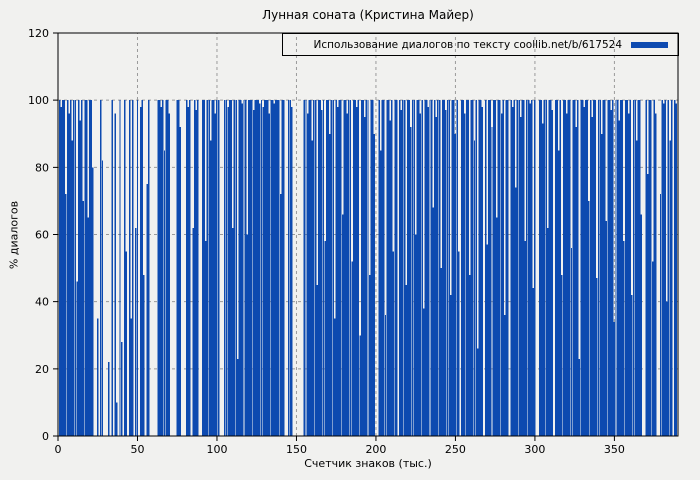 The height and width of the screenshot is (480, 700). I want to click on x-tick-label: 300, so click(534, 449).